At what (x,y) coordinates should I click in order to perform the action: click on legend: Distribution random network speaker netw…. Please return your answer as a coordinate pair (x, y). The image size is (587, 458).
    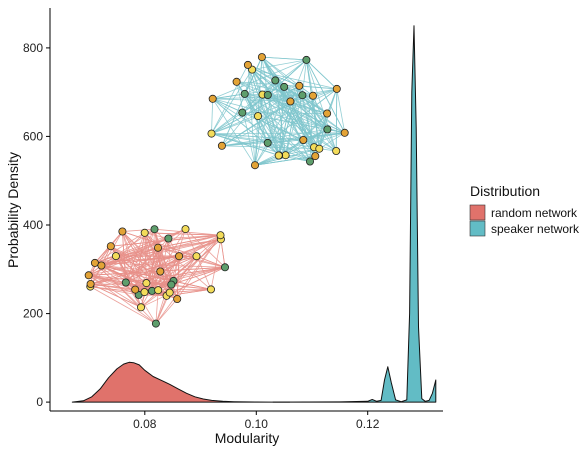
    Looking at the image, I should click on (525, 209).